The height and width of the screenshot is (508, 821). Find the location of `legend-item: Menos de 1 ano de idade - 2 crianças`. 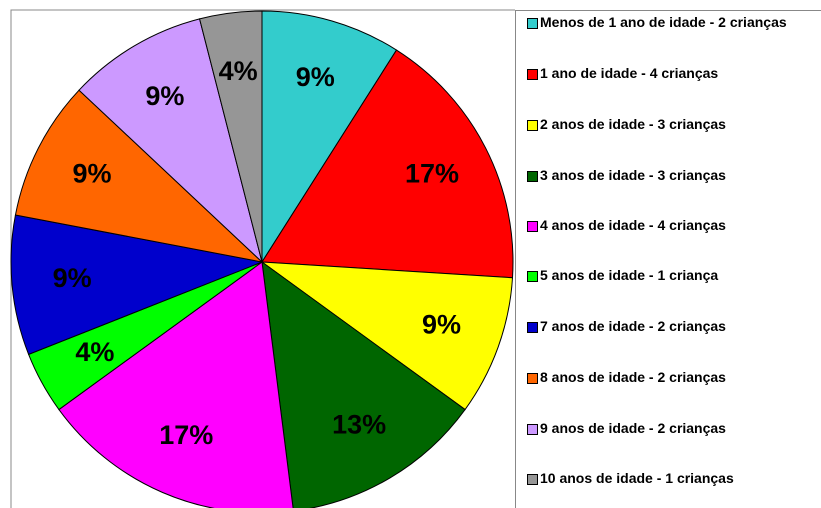

legend-item: Menos de 1 ano de idade - 2 crianças is located at coordinates (664, 22).